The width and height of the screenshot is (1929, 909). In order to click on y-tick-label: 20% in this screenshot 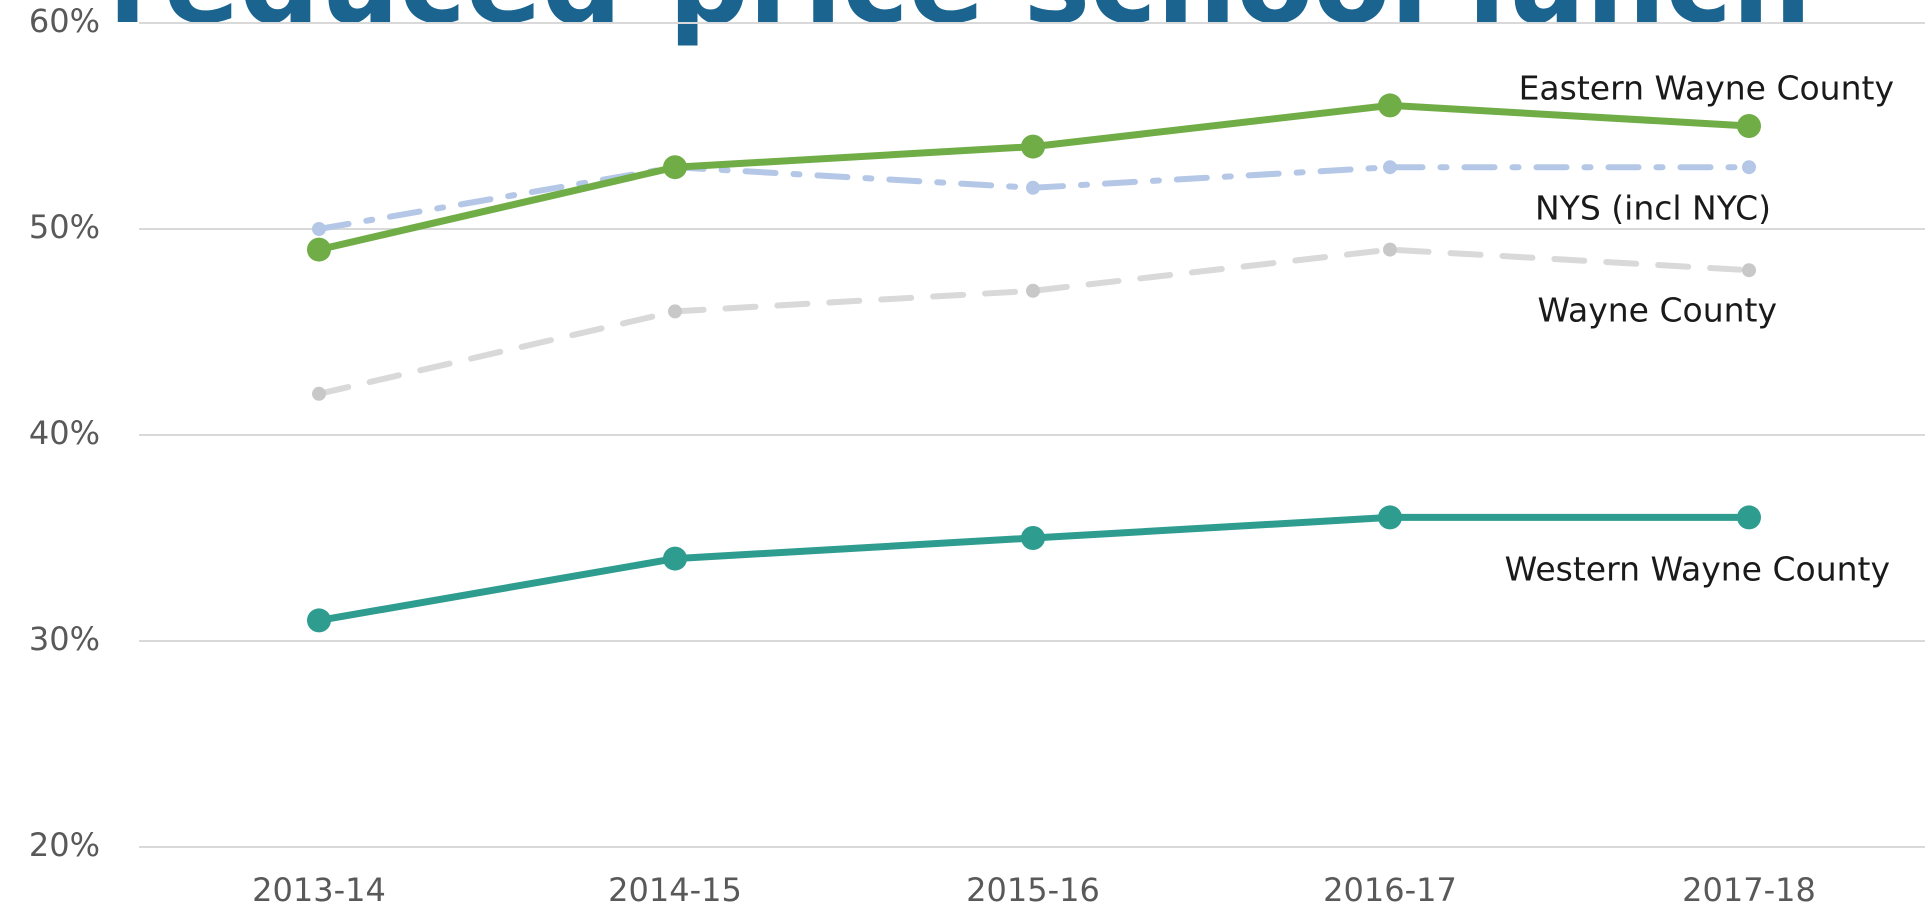, I will do `click(64, 845)`.